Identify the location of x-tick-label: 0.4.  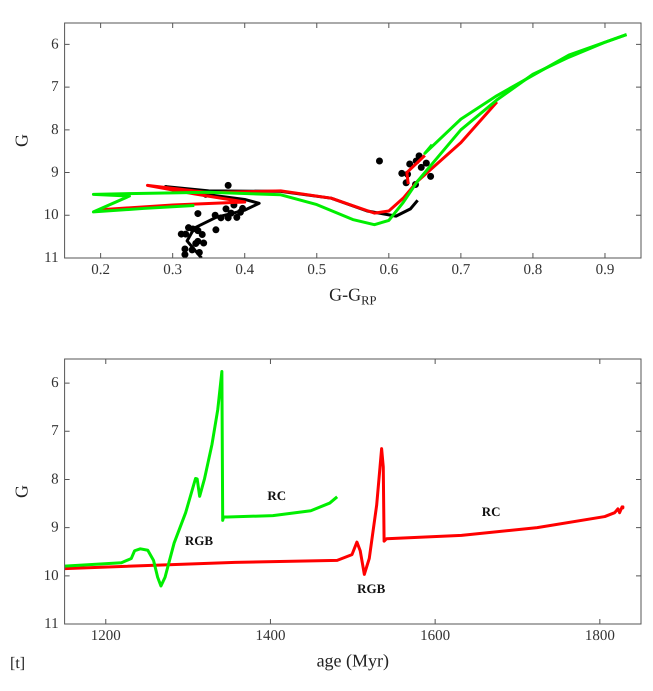
(245, 270).